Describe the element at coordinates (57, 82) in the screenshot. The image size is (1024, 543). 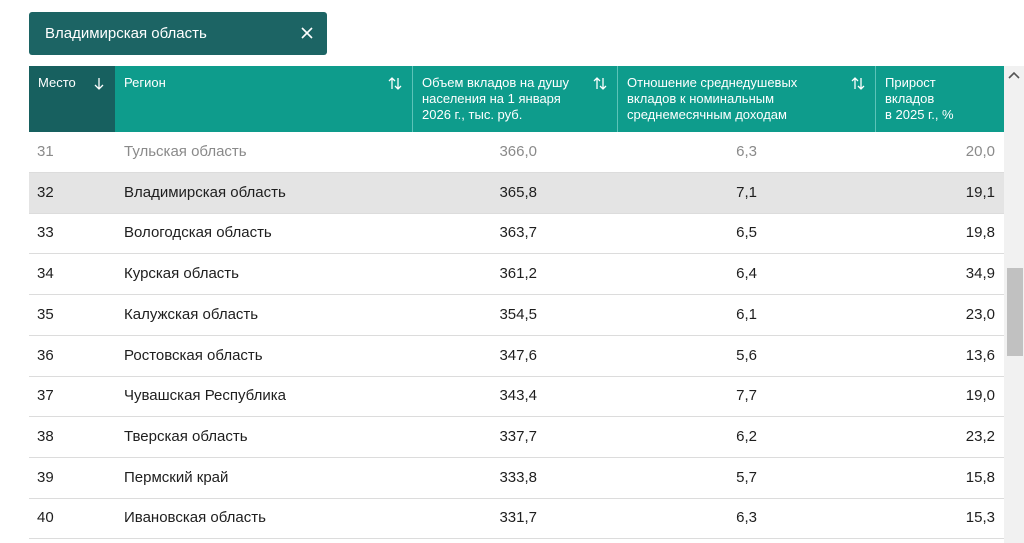
I see `header-line: Место` at that location.